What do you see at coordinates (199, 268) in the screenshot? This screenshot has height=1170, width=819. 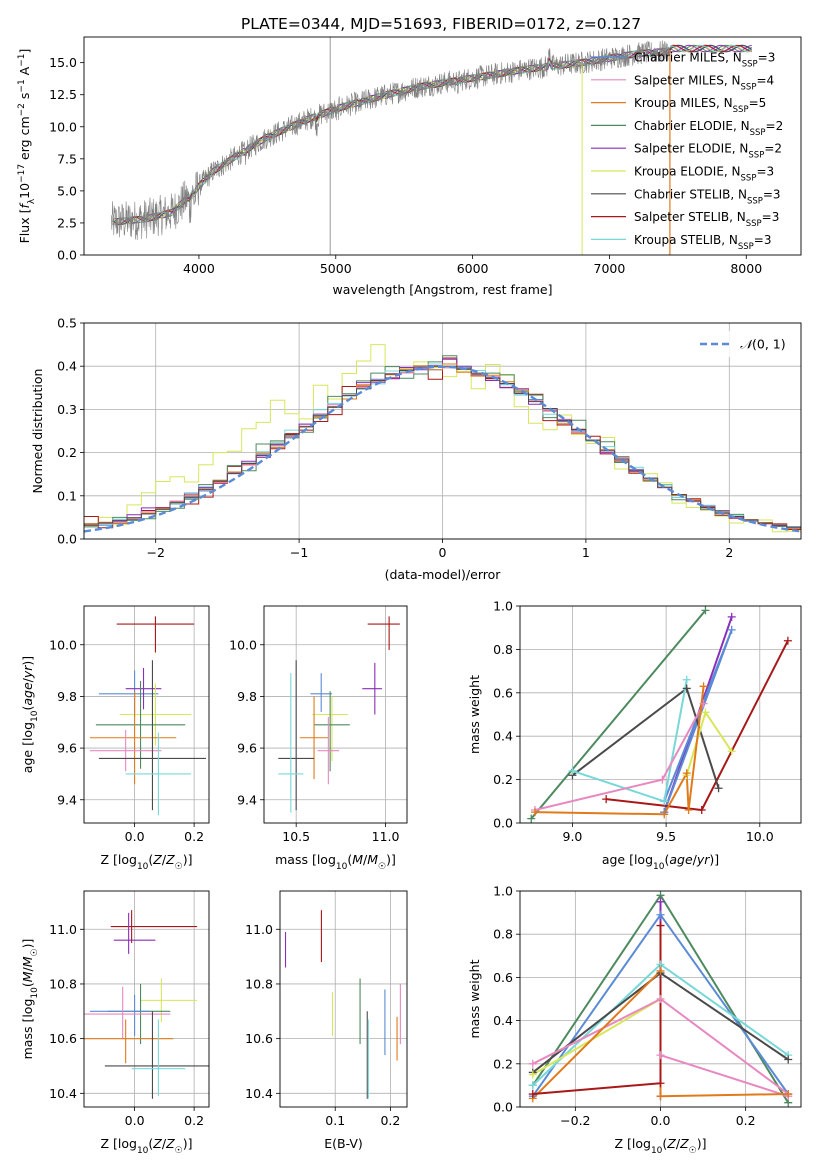 I see `x-tick-label: 4000` at bounding box center [199, 268].